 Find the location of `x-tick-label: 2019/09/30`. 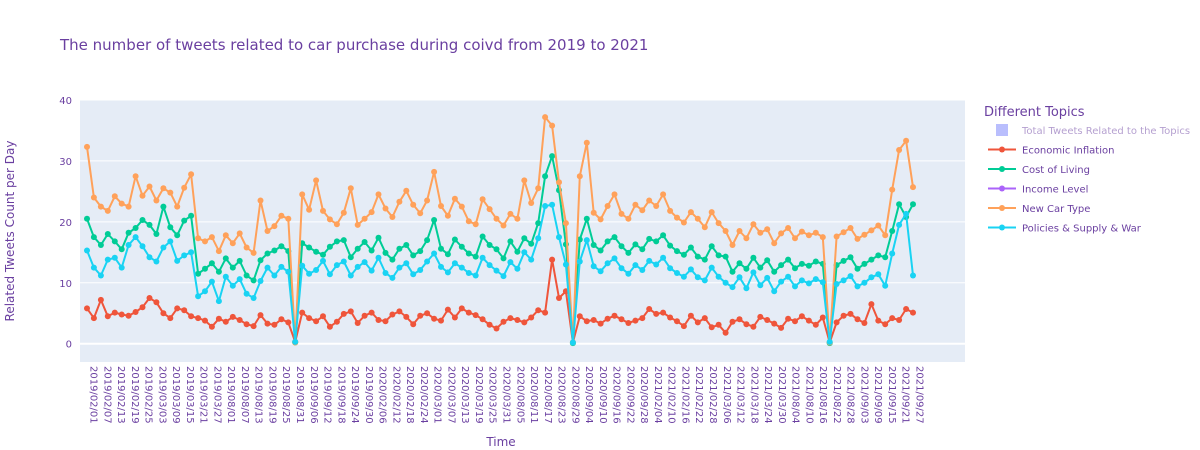

x-tick-label: 2019/09/30 is located at coordinates (368, 395).